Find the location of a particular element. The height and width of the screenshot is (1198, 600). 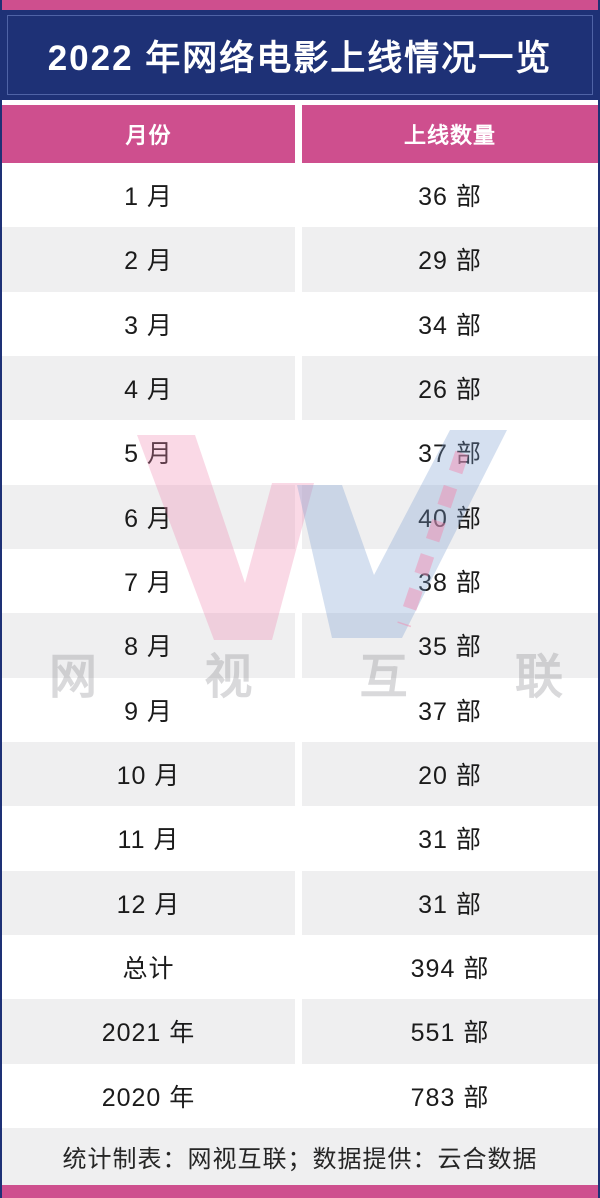

month-cell: 2020 年 is located at coordinates (148, 1095).